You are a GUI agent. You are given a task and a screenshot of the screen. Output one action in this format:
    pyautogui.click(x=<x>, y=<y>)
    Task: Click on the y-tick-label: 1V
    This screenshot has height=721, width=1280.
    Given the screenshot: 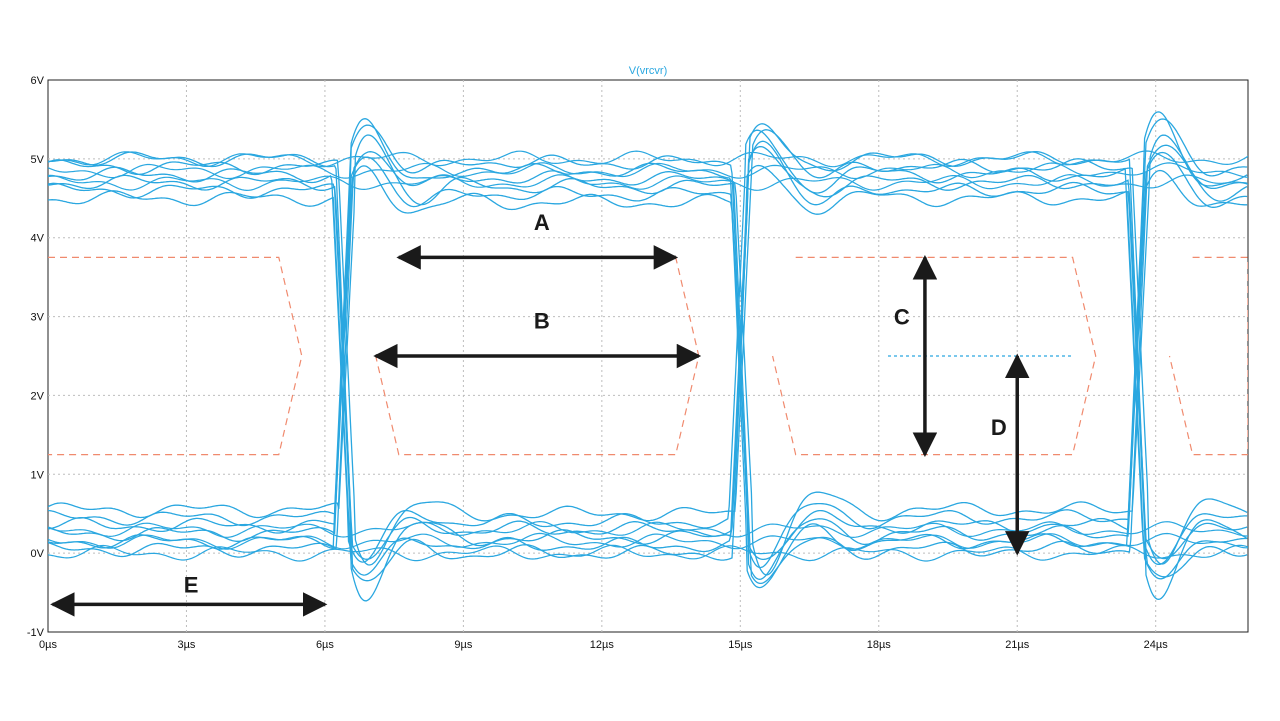 What is the action you would take?
    pyautogui.click(x=38, y=475)
    